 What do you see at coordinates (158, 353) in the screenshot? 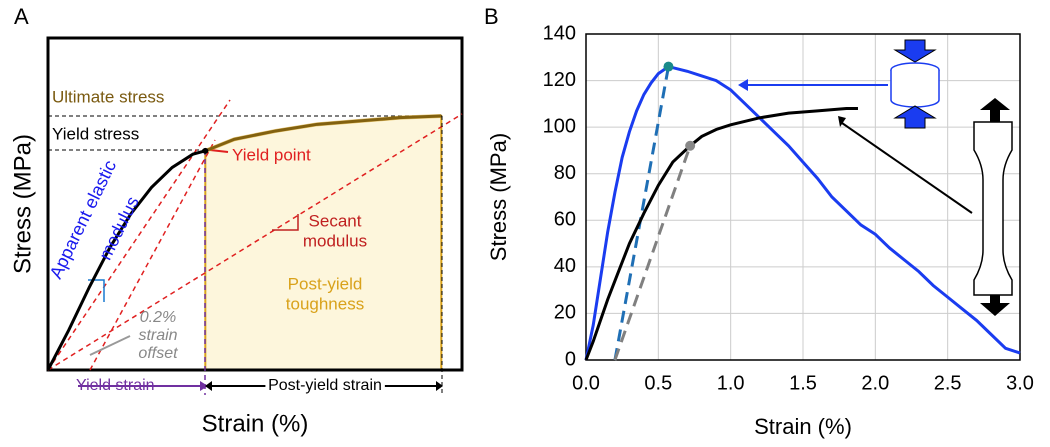
I see `annotation: offset` at bounding box center [158, 353].